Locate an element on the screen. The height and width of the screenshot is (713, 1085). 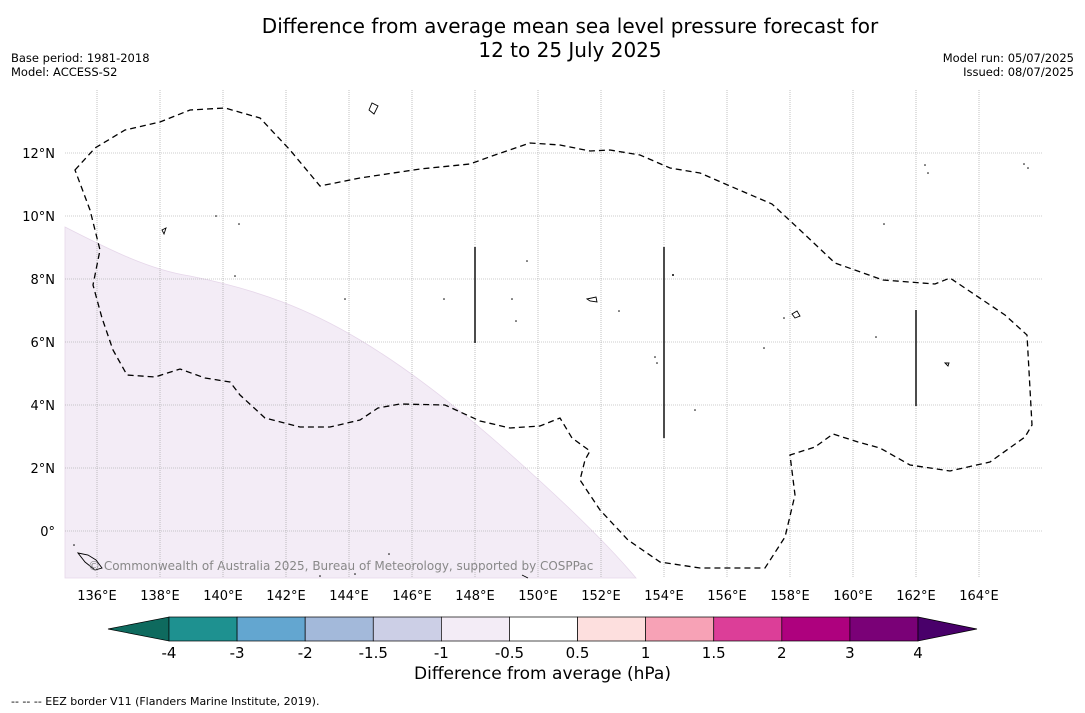
lon-tick-label: 148°E is located at coordinates (475, 596).